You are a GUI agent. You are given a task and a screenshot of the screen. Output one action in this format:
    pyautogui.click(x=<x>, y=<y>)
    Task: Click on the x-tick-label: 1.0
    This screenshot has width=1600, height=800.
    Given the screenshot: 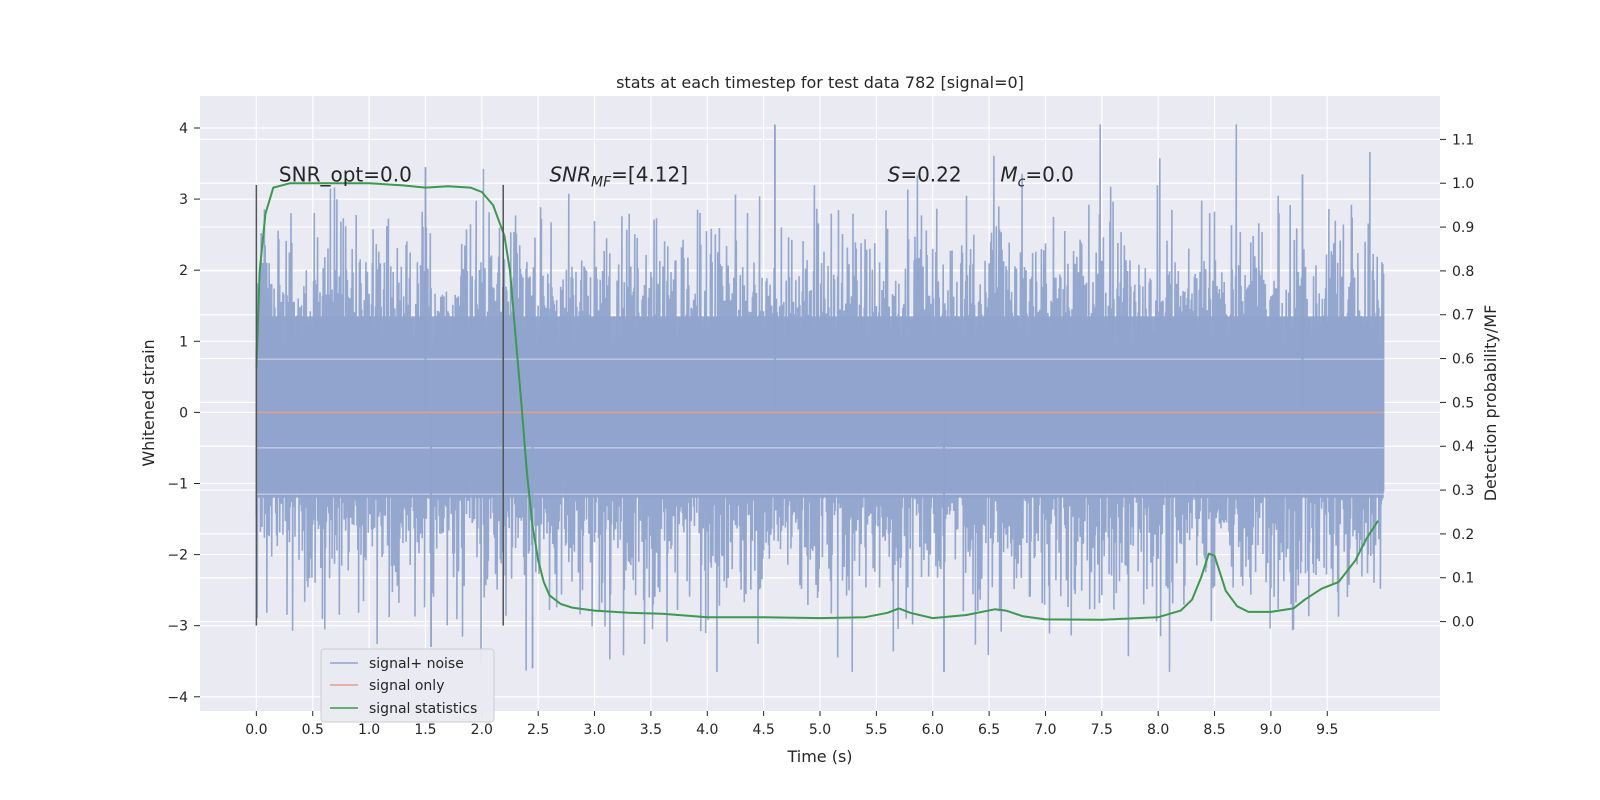 What is the action you would take?
    pyautogui.click(x=369, y=730)
    